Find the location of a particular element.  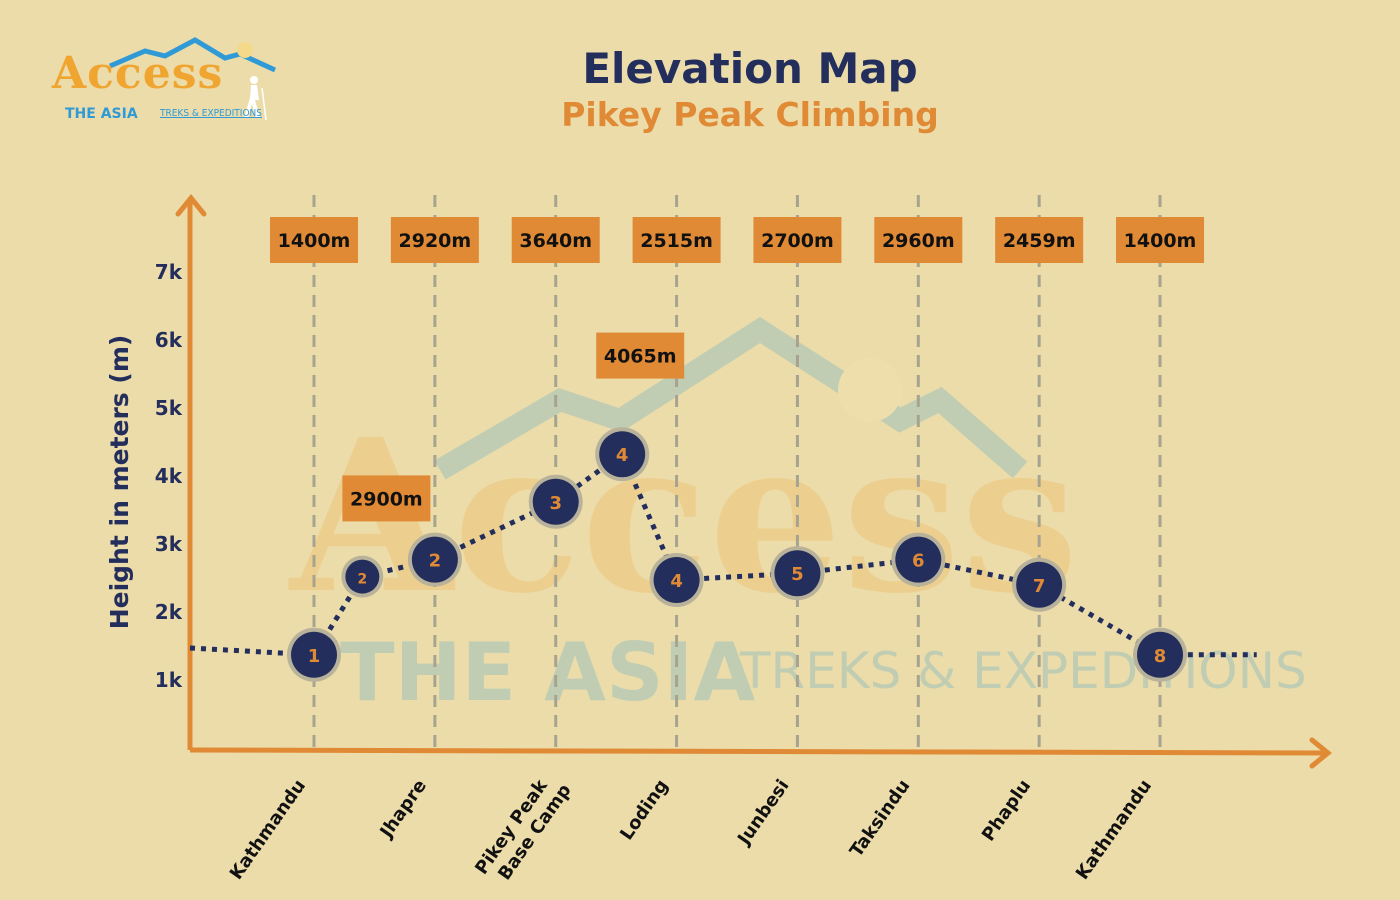

chart-subtitle: Pikey Peak Climbing is located at coordinates (750, 114).